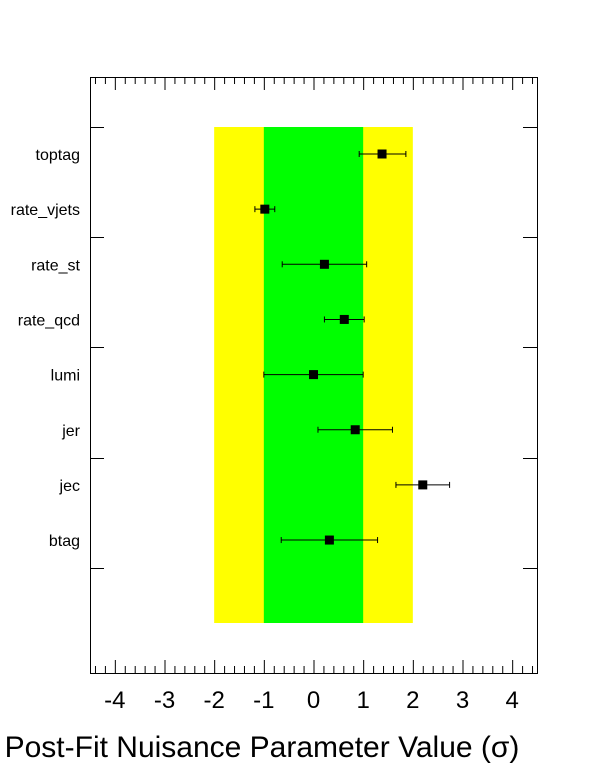 The width and height of the screenshot is (596, 774). What do you see at coordinates (164, 700) in the screenshot?
I see `x-tick-label: -3` at bounding box center [164, 700].